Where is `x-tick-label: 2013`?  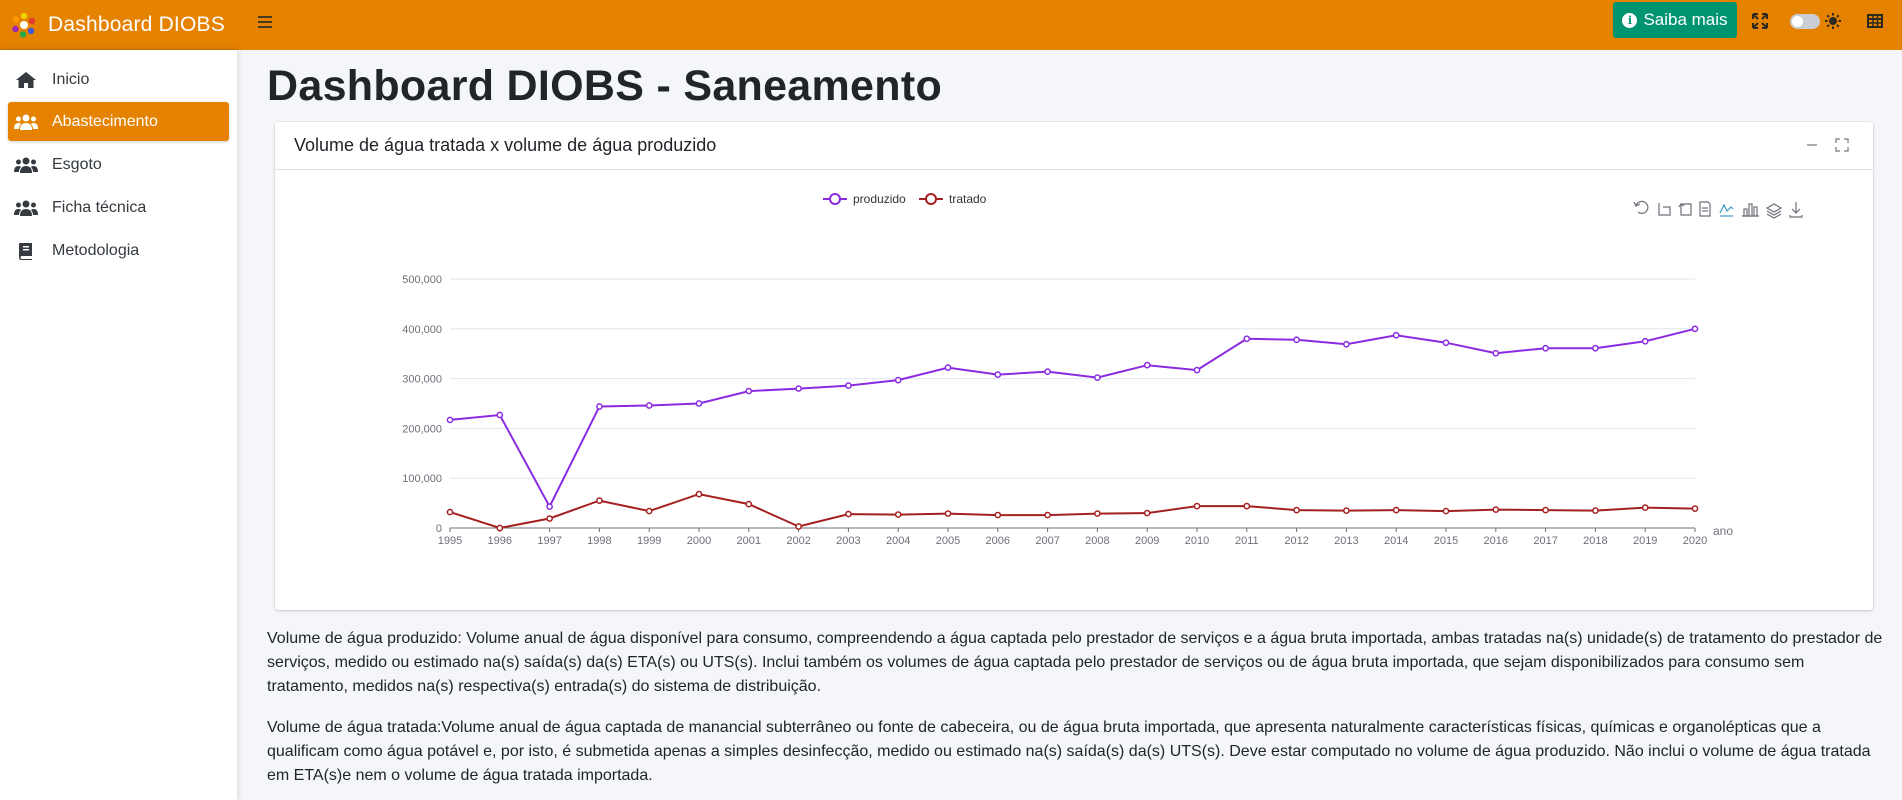
x-tick-label: 2013 is located at coordinates (1346, 541).